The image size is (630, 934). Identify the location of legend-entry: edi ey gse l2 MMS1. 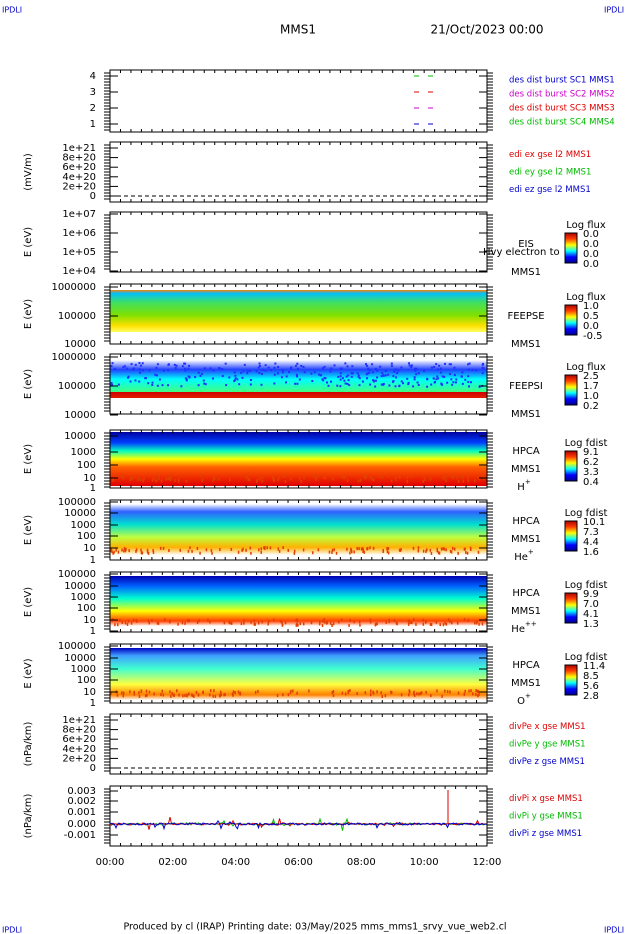
(550, 173).